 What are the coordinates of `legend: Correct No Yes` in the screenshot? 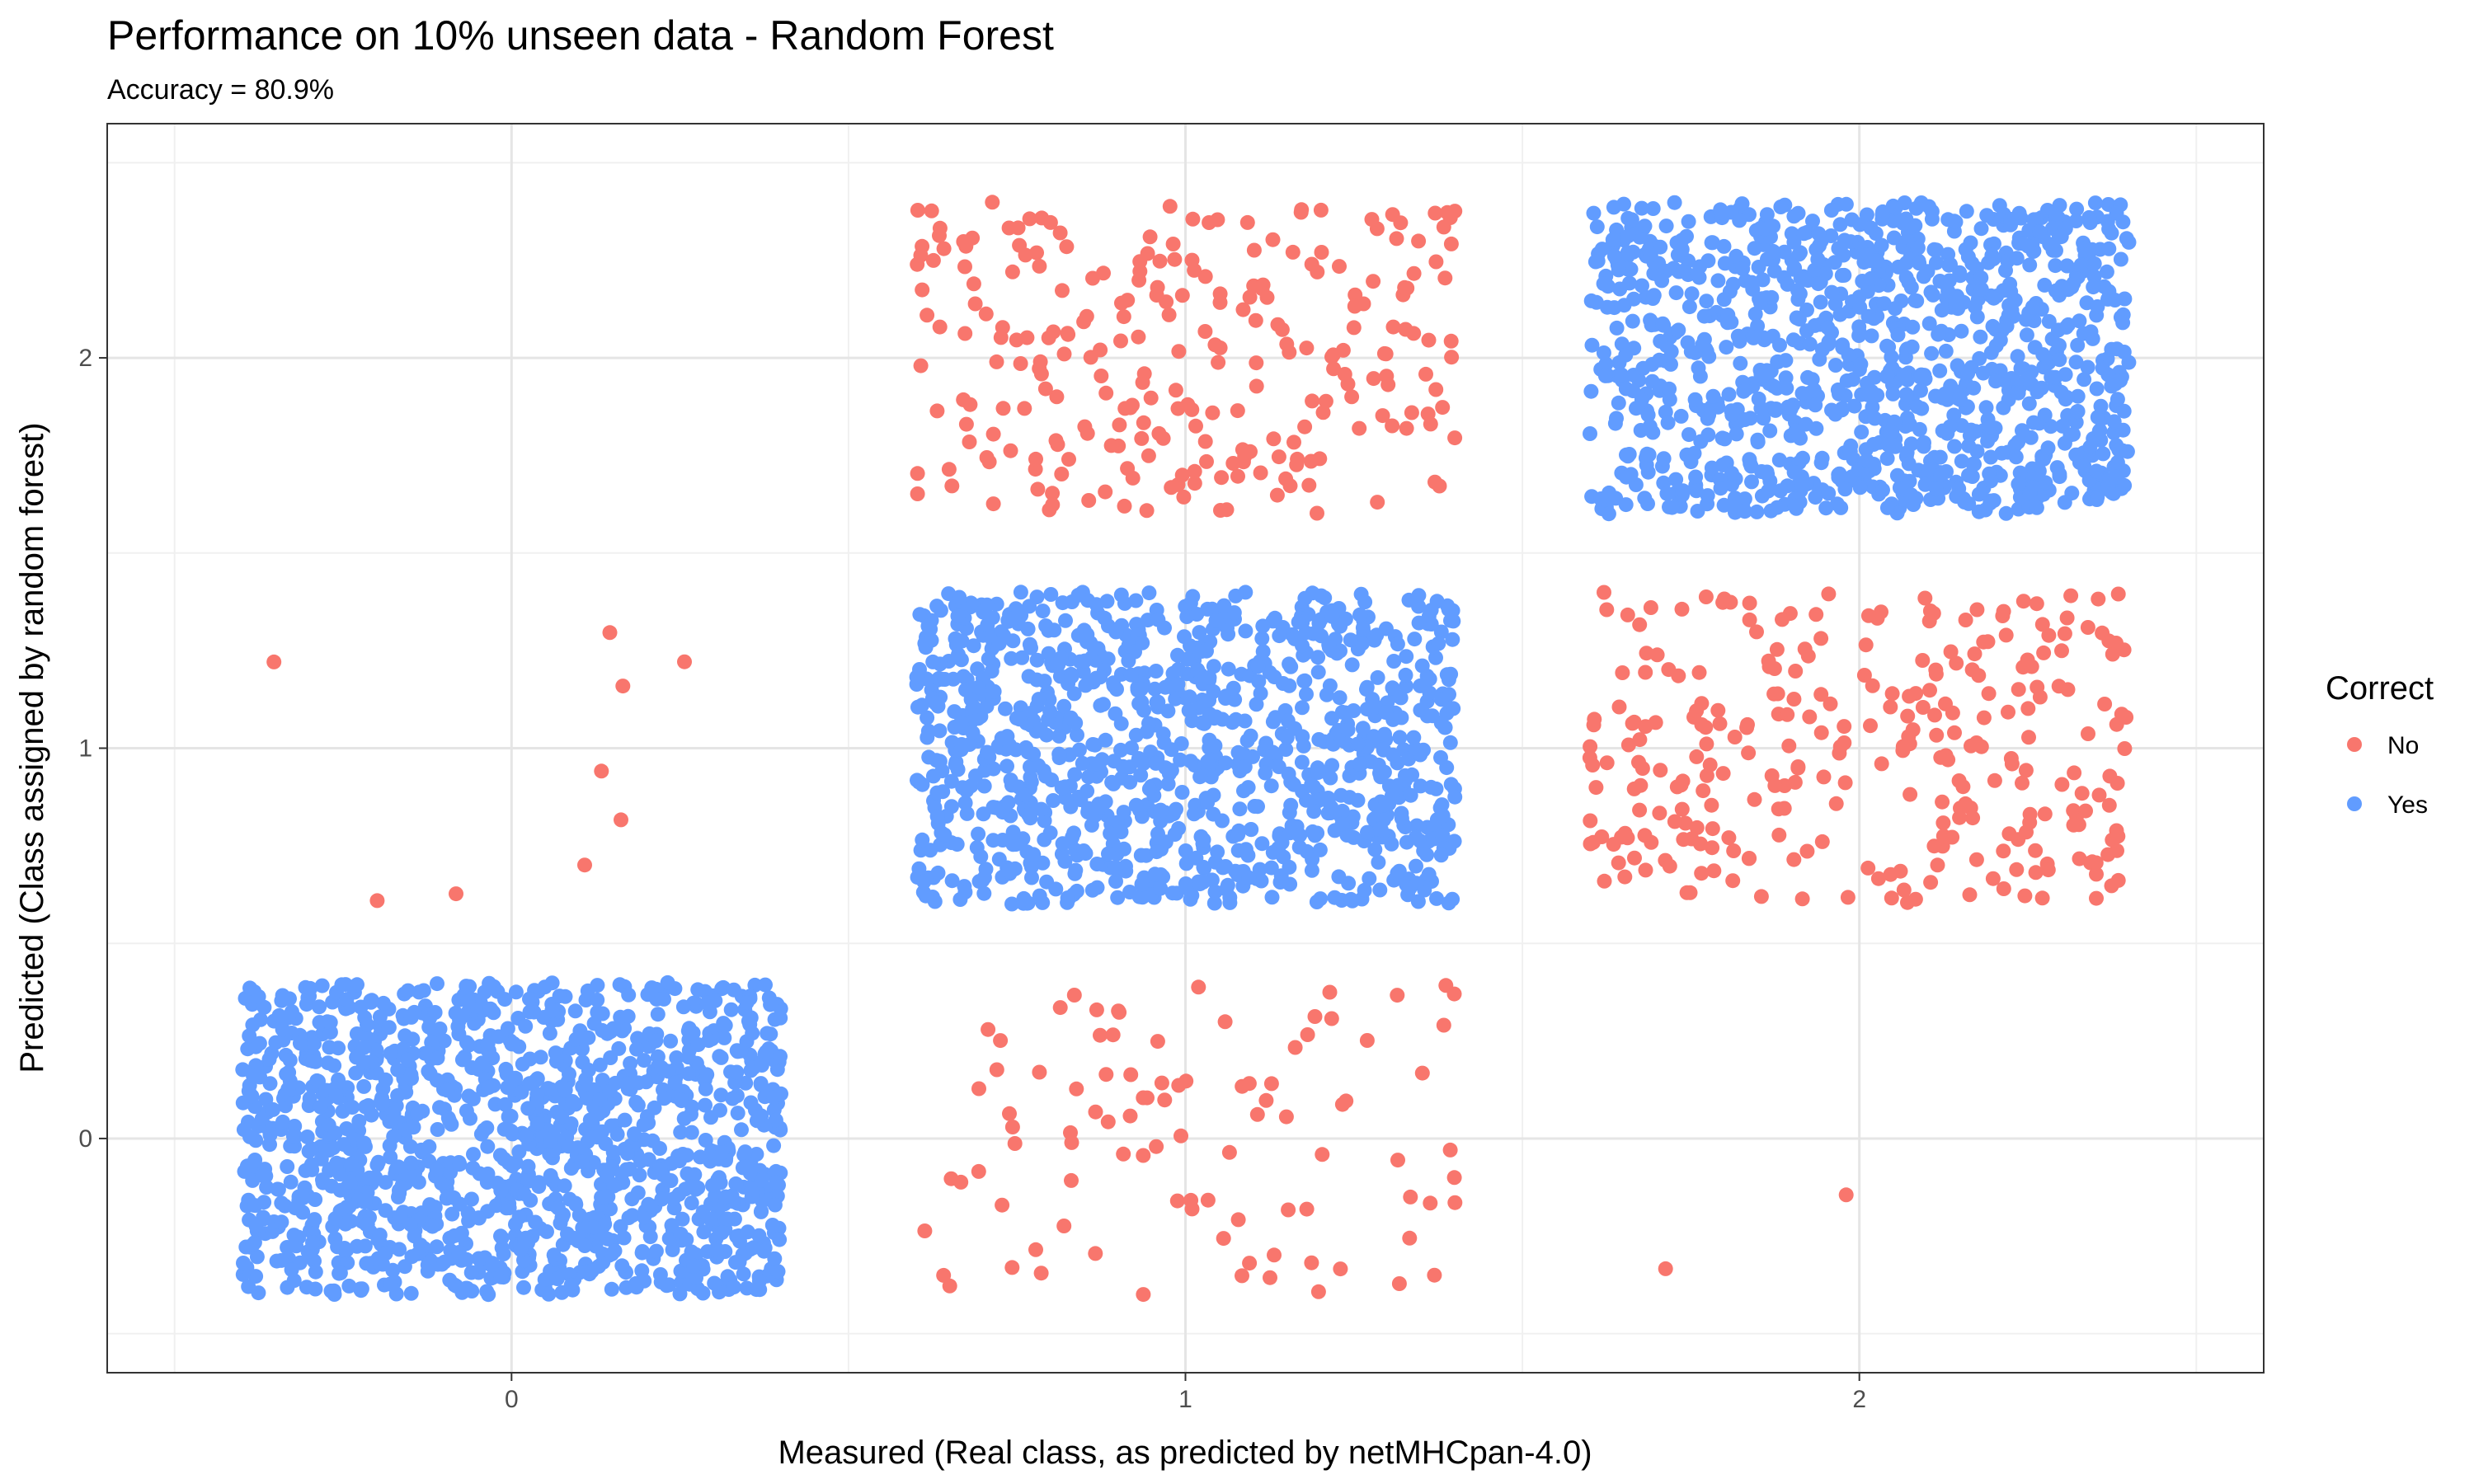 It's located at (2380, 744).